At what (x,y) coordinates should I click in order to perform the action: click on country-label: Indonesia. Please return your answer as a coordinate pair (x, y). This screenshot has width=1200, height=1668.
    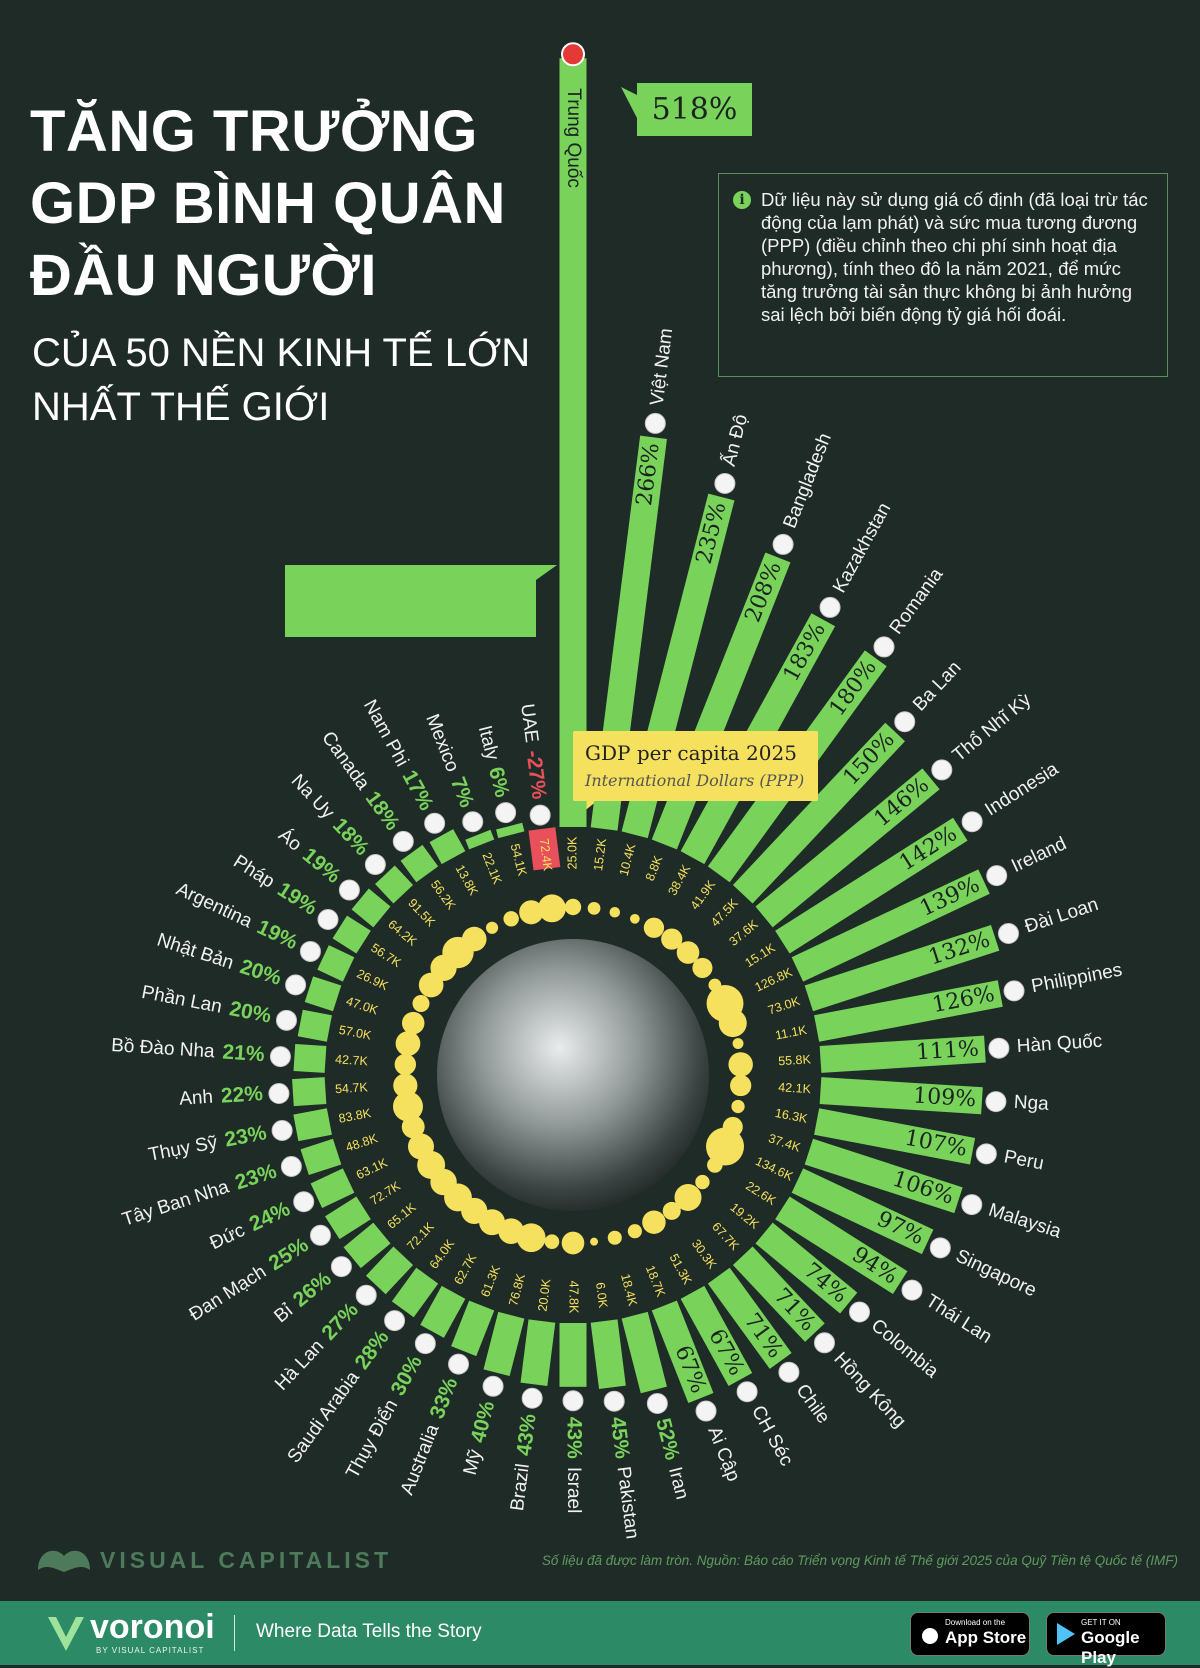
    Looking at the image, I should click on (1021, 789).